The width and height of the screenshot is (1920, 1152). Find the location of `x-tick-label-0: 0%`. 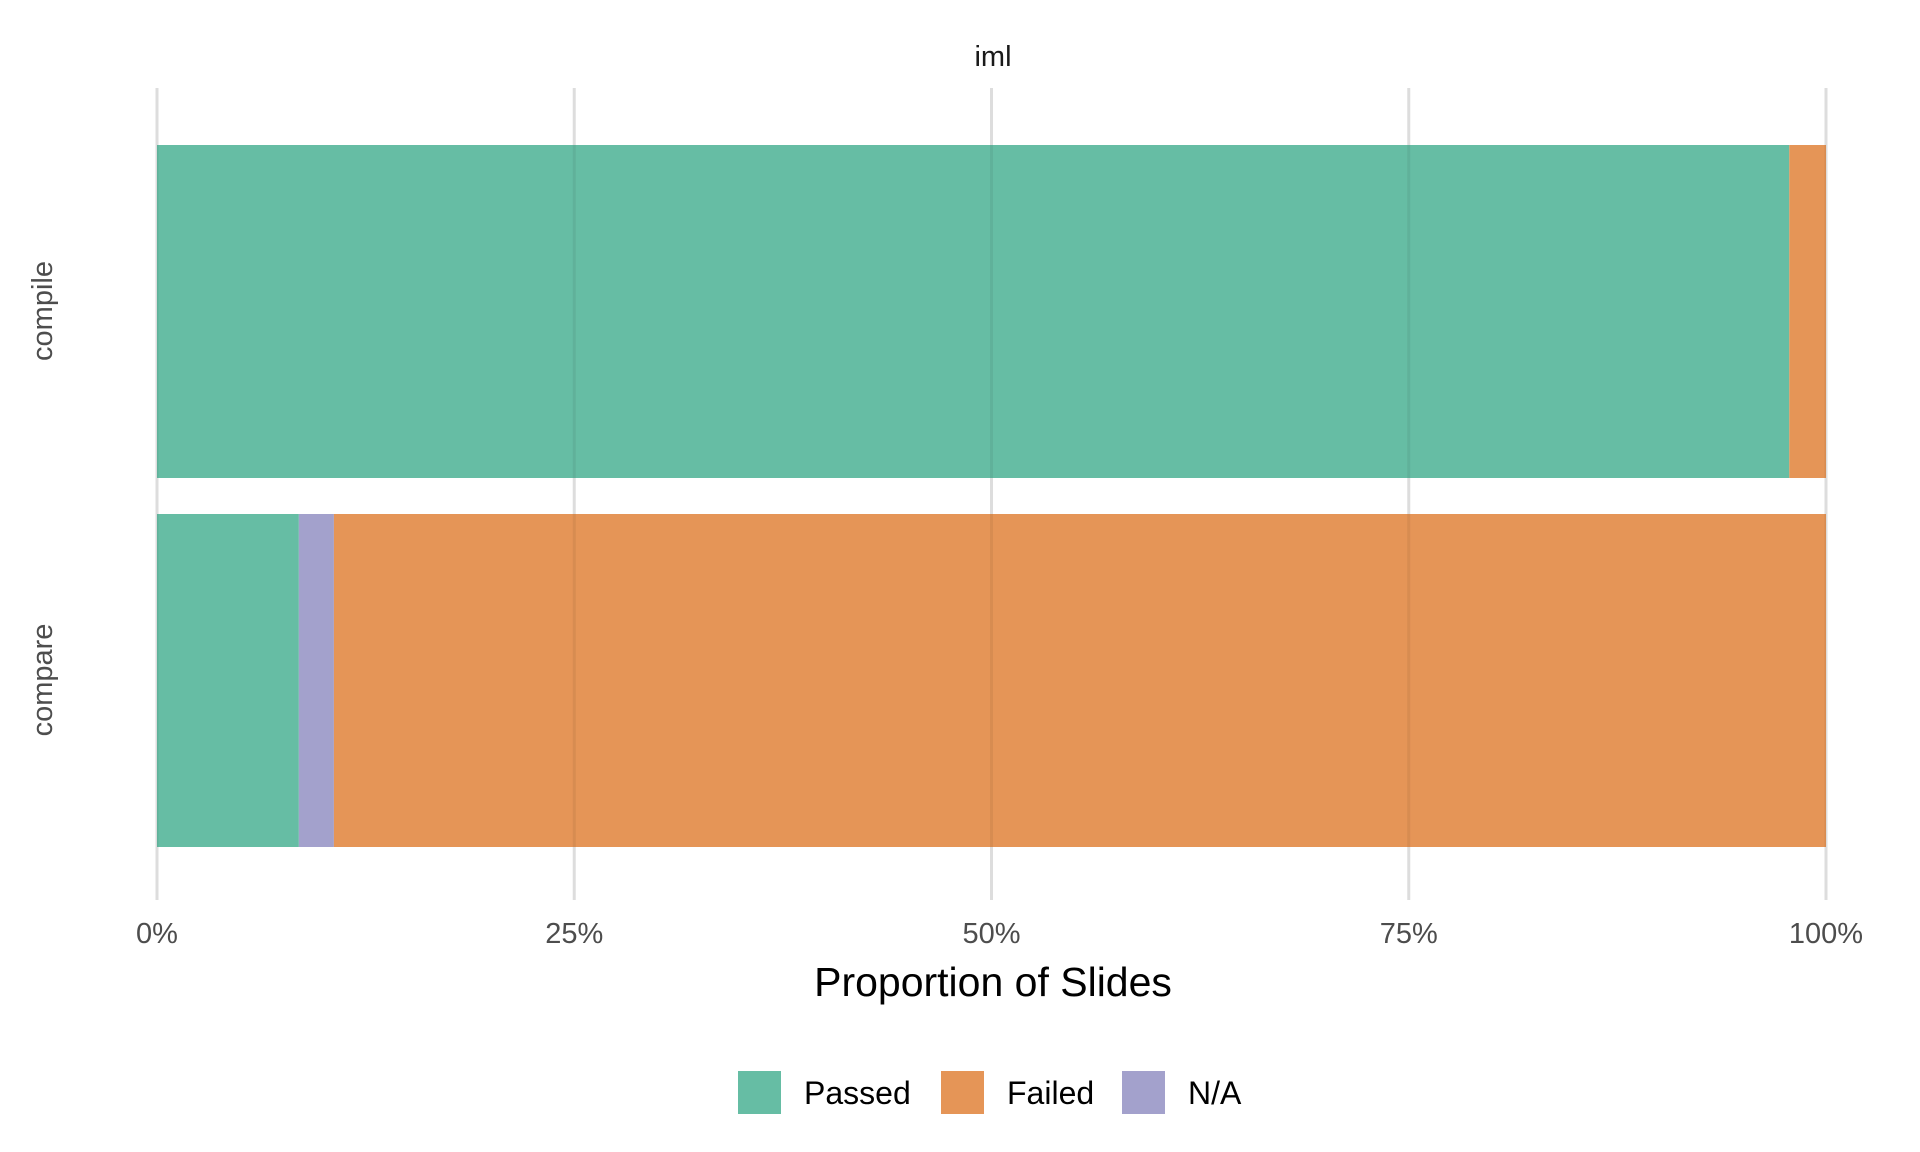

x-tick-label-0: 0% is located at coordinates (157, 934).